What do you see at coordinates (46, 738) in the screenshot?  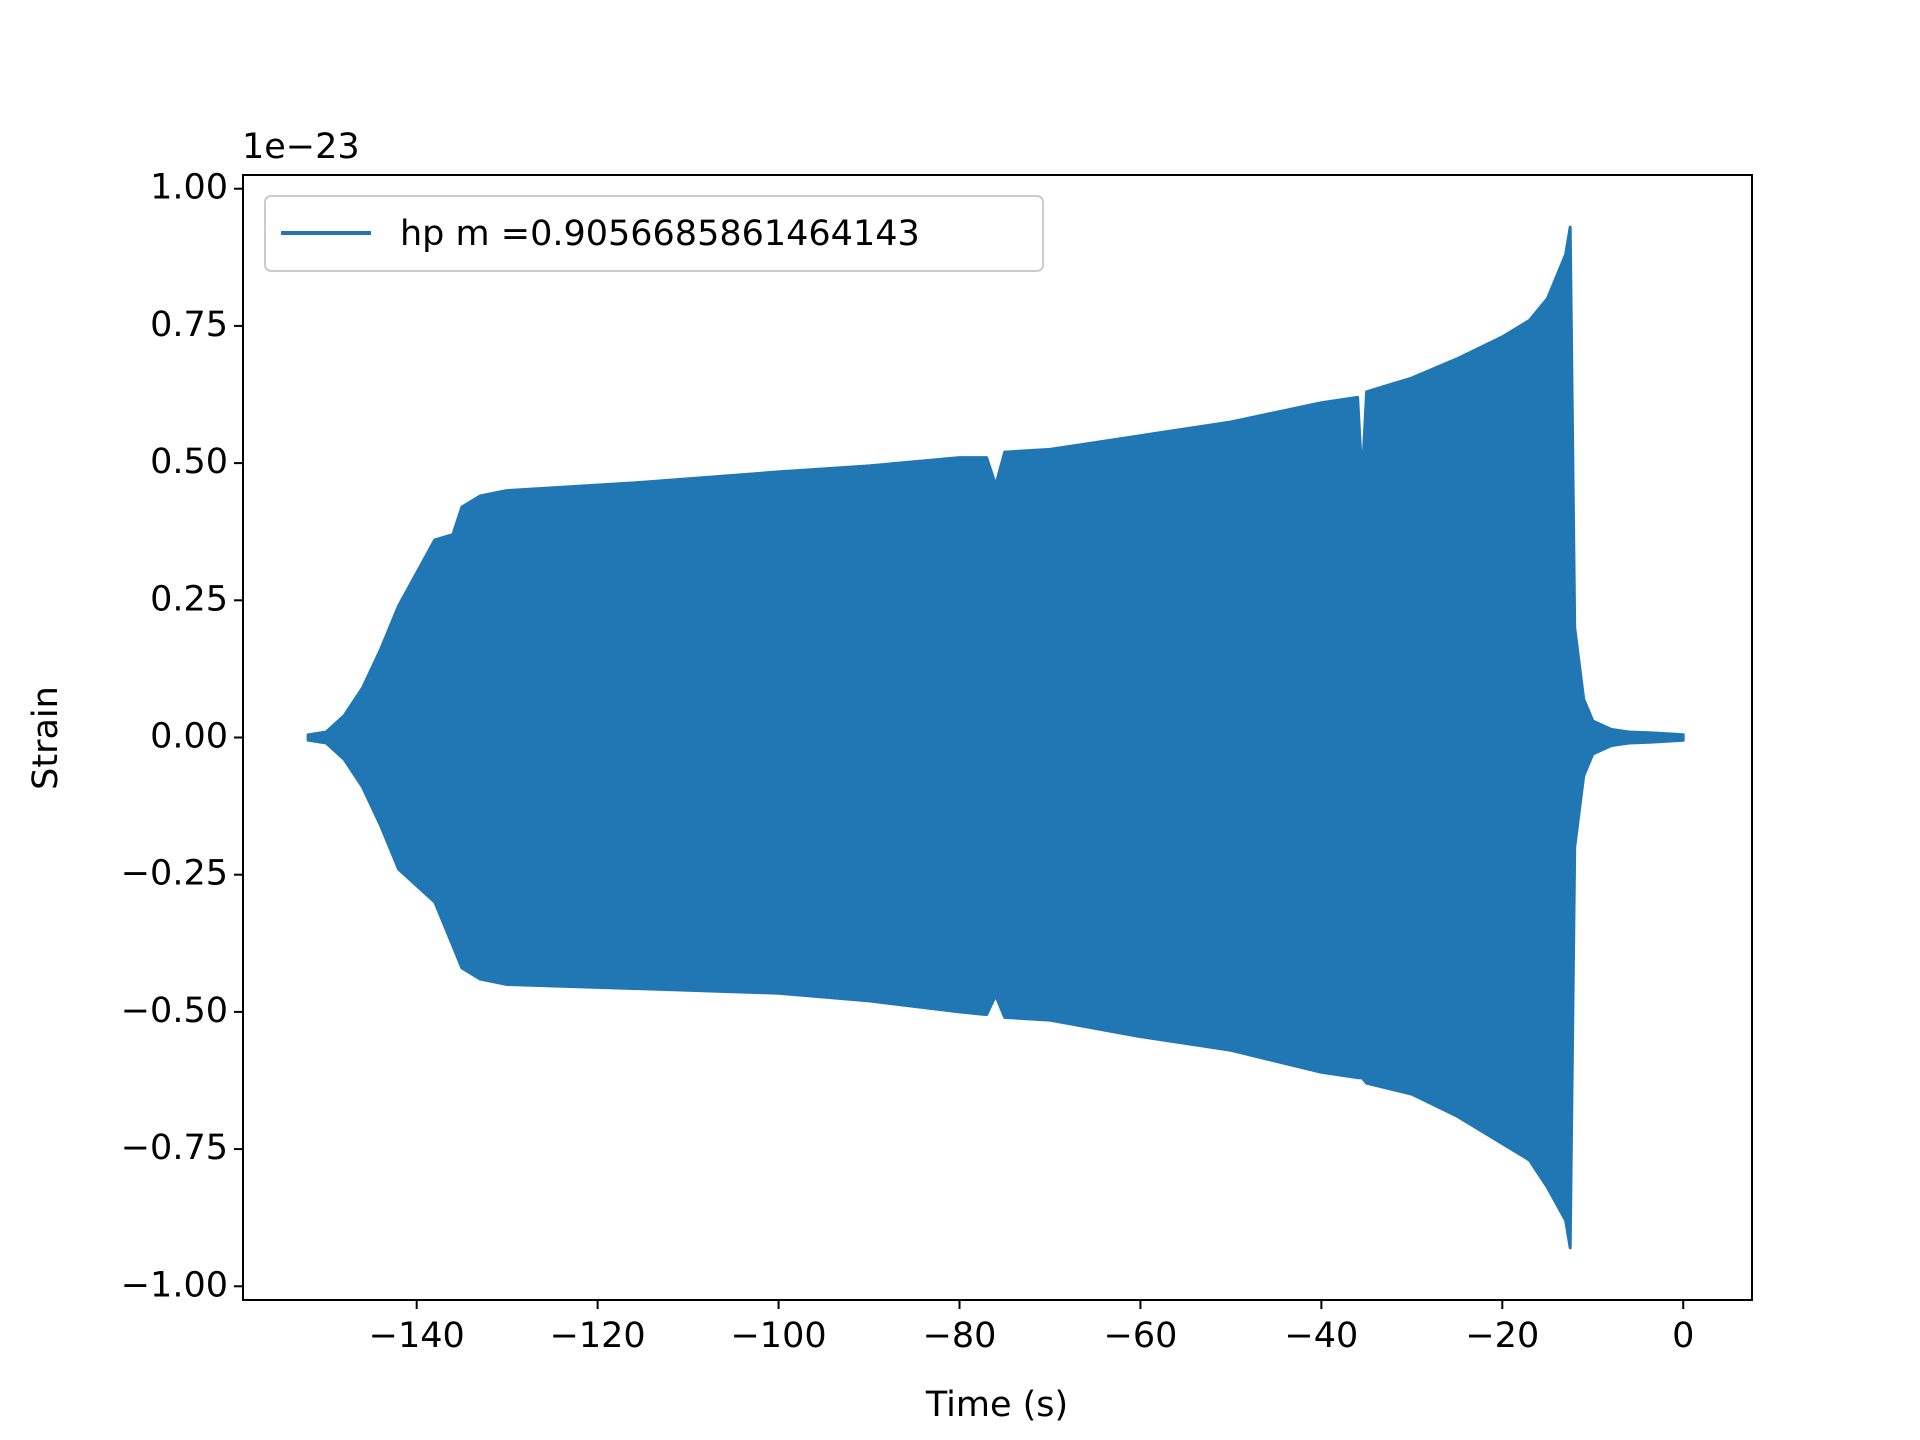 I see `y-axis-label: Strain` at bounding box center [46, 738].